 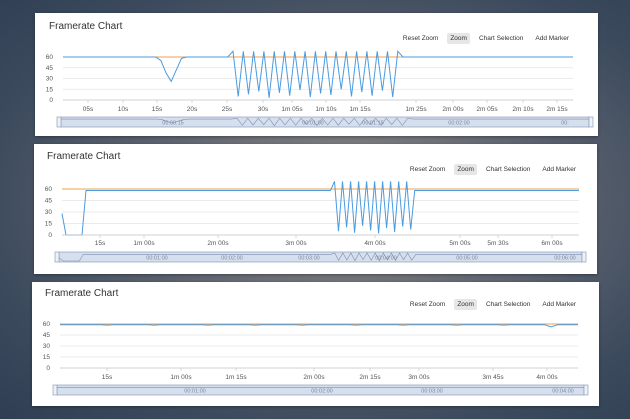 I want to click on x-tick-label: 10s, so click(x=123, y=109).